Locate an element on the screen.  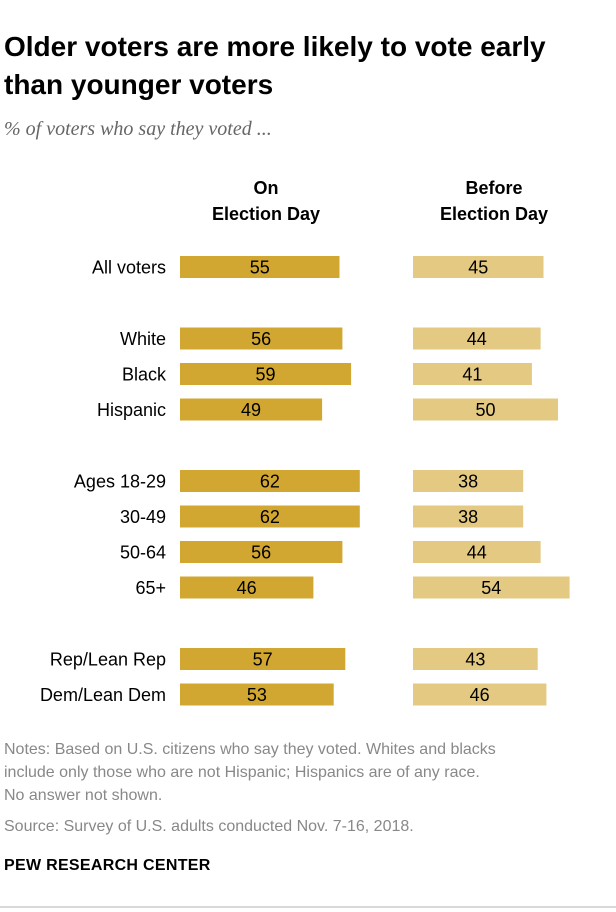
value-label-on-election-day-hispanic: 49 is located at coordinates (251, 410).